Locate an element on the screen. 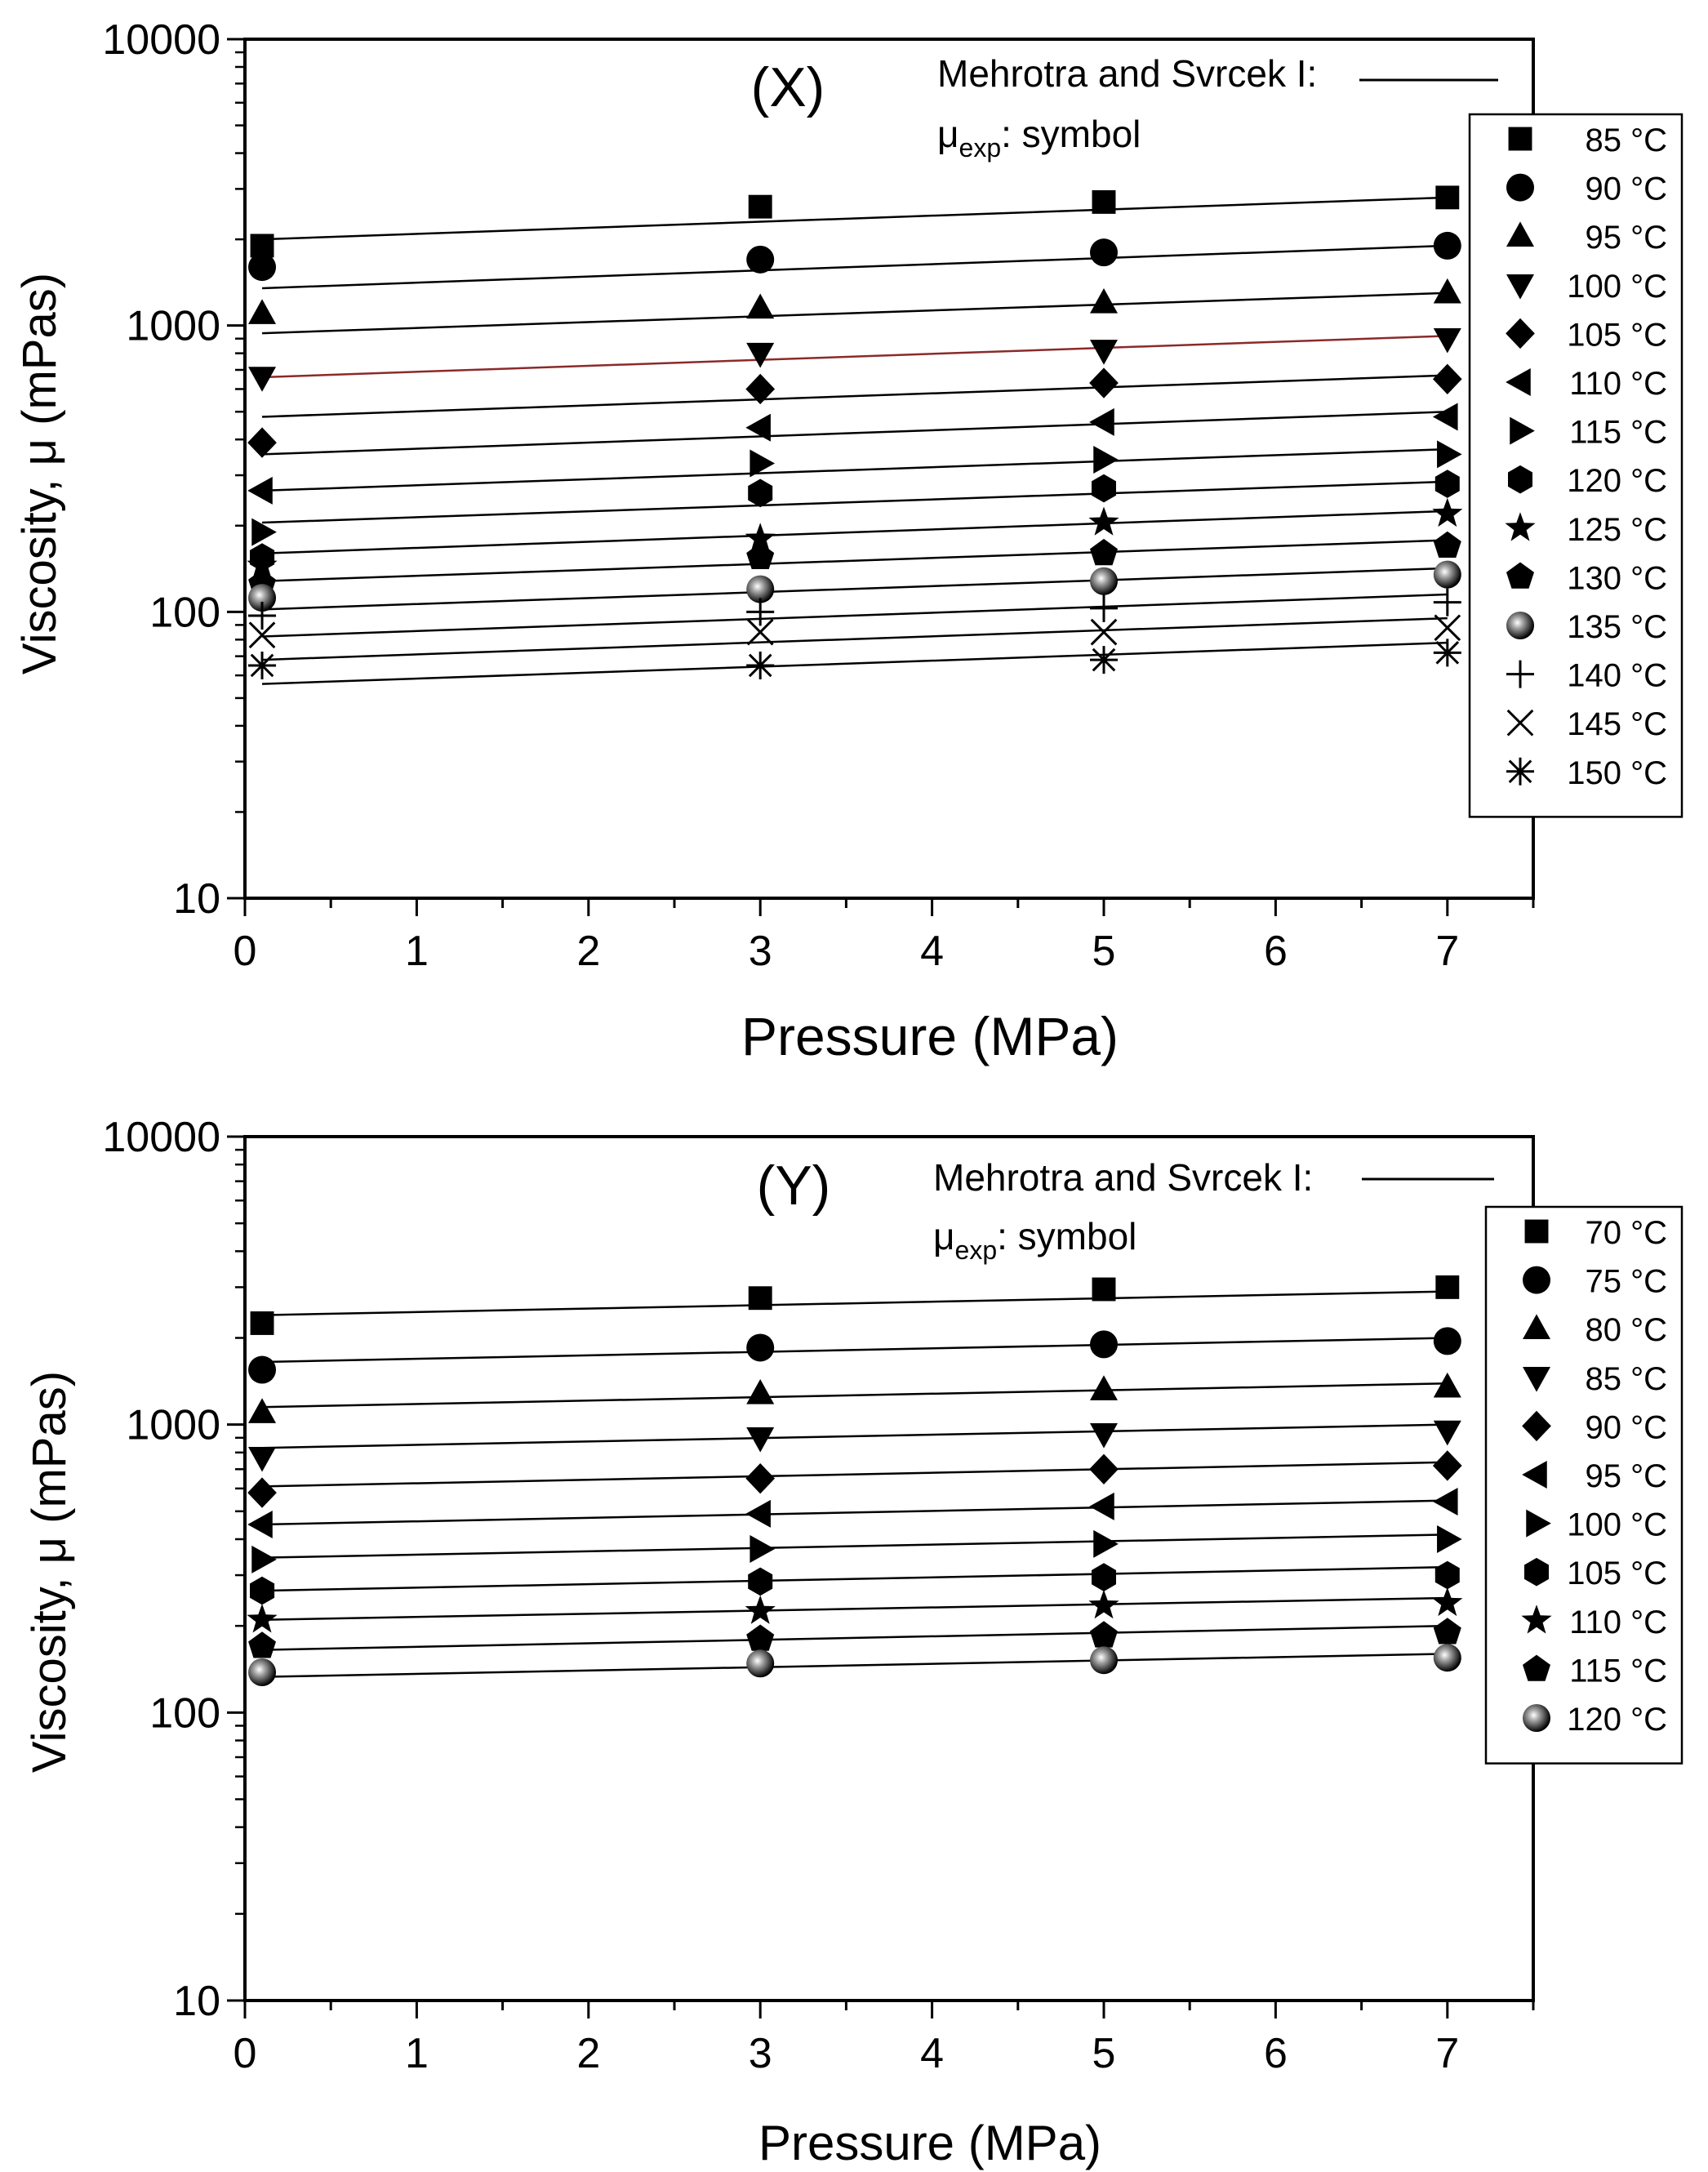 The image size is (1708, 2172). legend-entry-label: 90 °C is located at coordinates (1627, 1427).